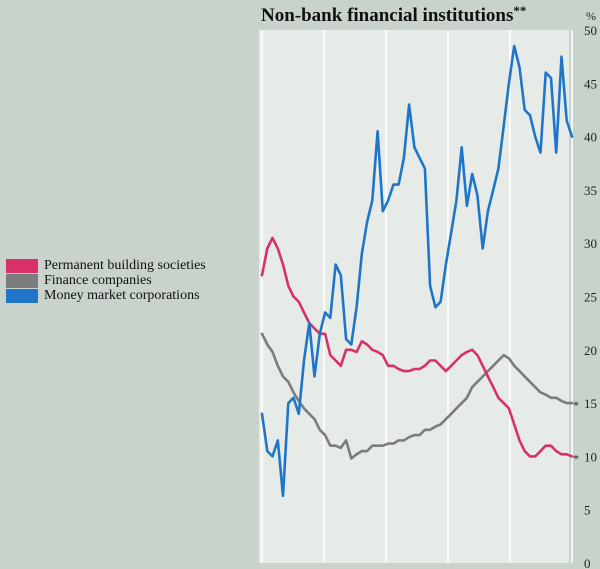 The height and width of the screenshot is (569, 600). I want to click on legend-swatch-finance-companies, so click(22, 280).